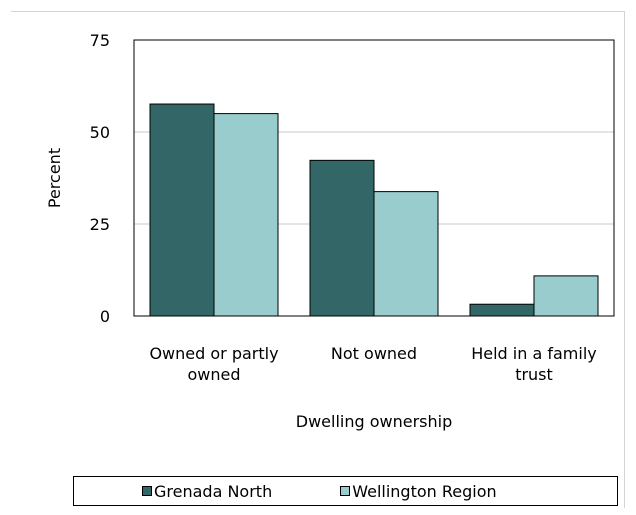 This screenshot has width=636, height=515. I want to click on legend-item-series-1: Grenada North, so click(207, 491).